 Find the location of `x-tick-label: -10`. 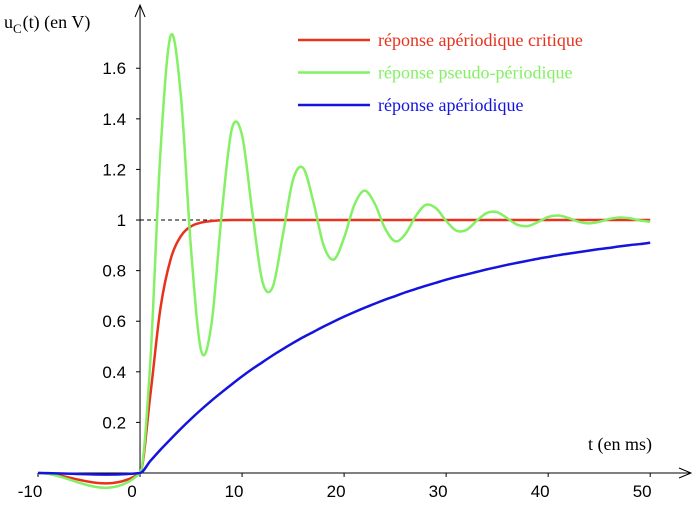

x-tick-label: -10 is located at coordinates (30, 491).